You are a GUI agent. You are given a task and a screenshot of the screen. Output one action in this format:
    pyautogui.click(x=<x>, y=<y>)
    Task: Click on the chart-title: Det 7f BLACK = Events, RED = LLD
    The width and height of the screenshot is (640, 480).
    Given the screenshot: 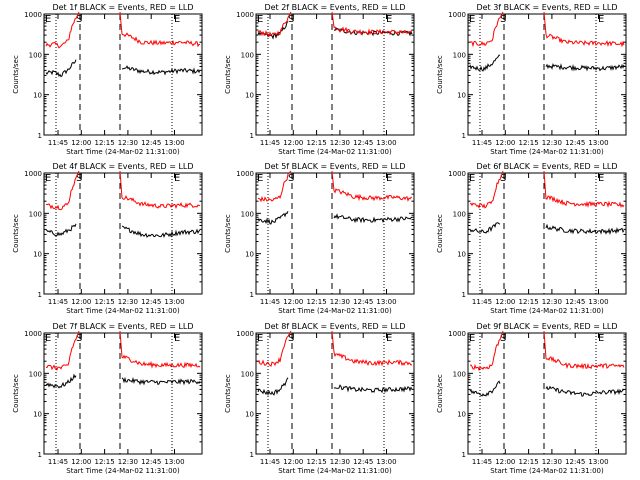 What is the action you would take?
    pyautogui.click(x=122, y=326)
    